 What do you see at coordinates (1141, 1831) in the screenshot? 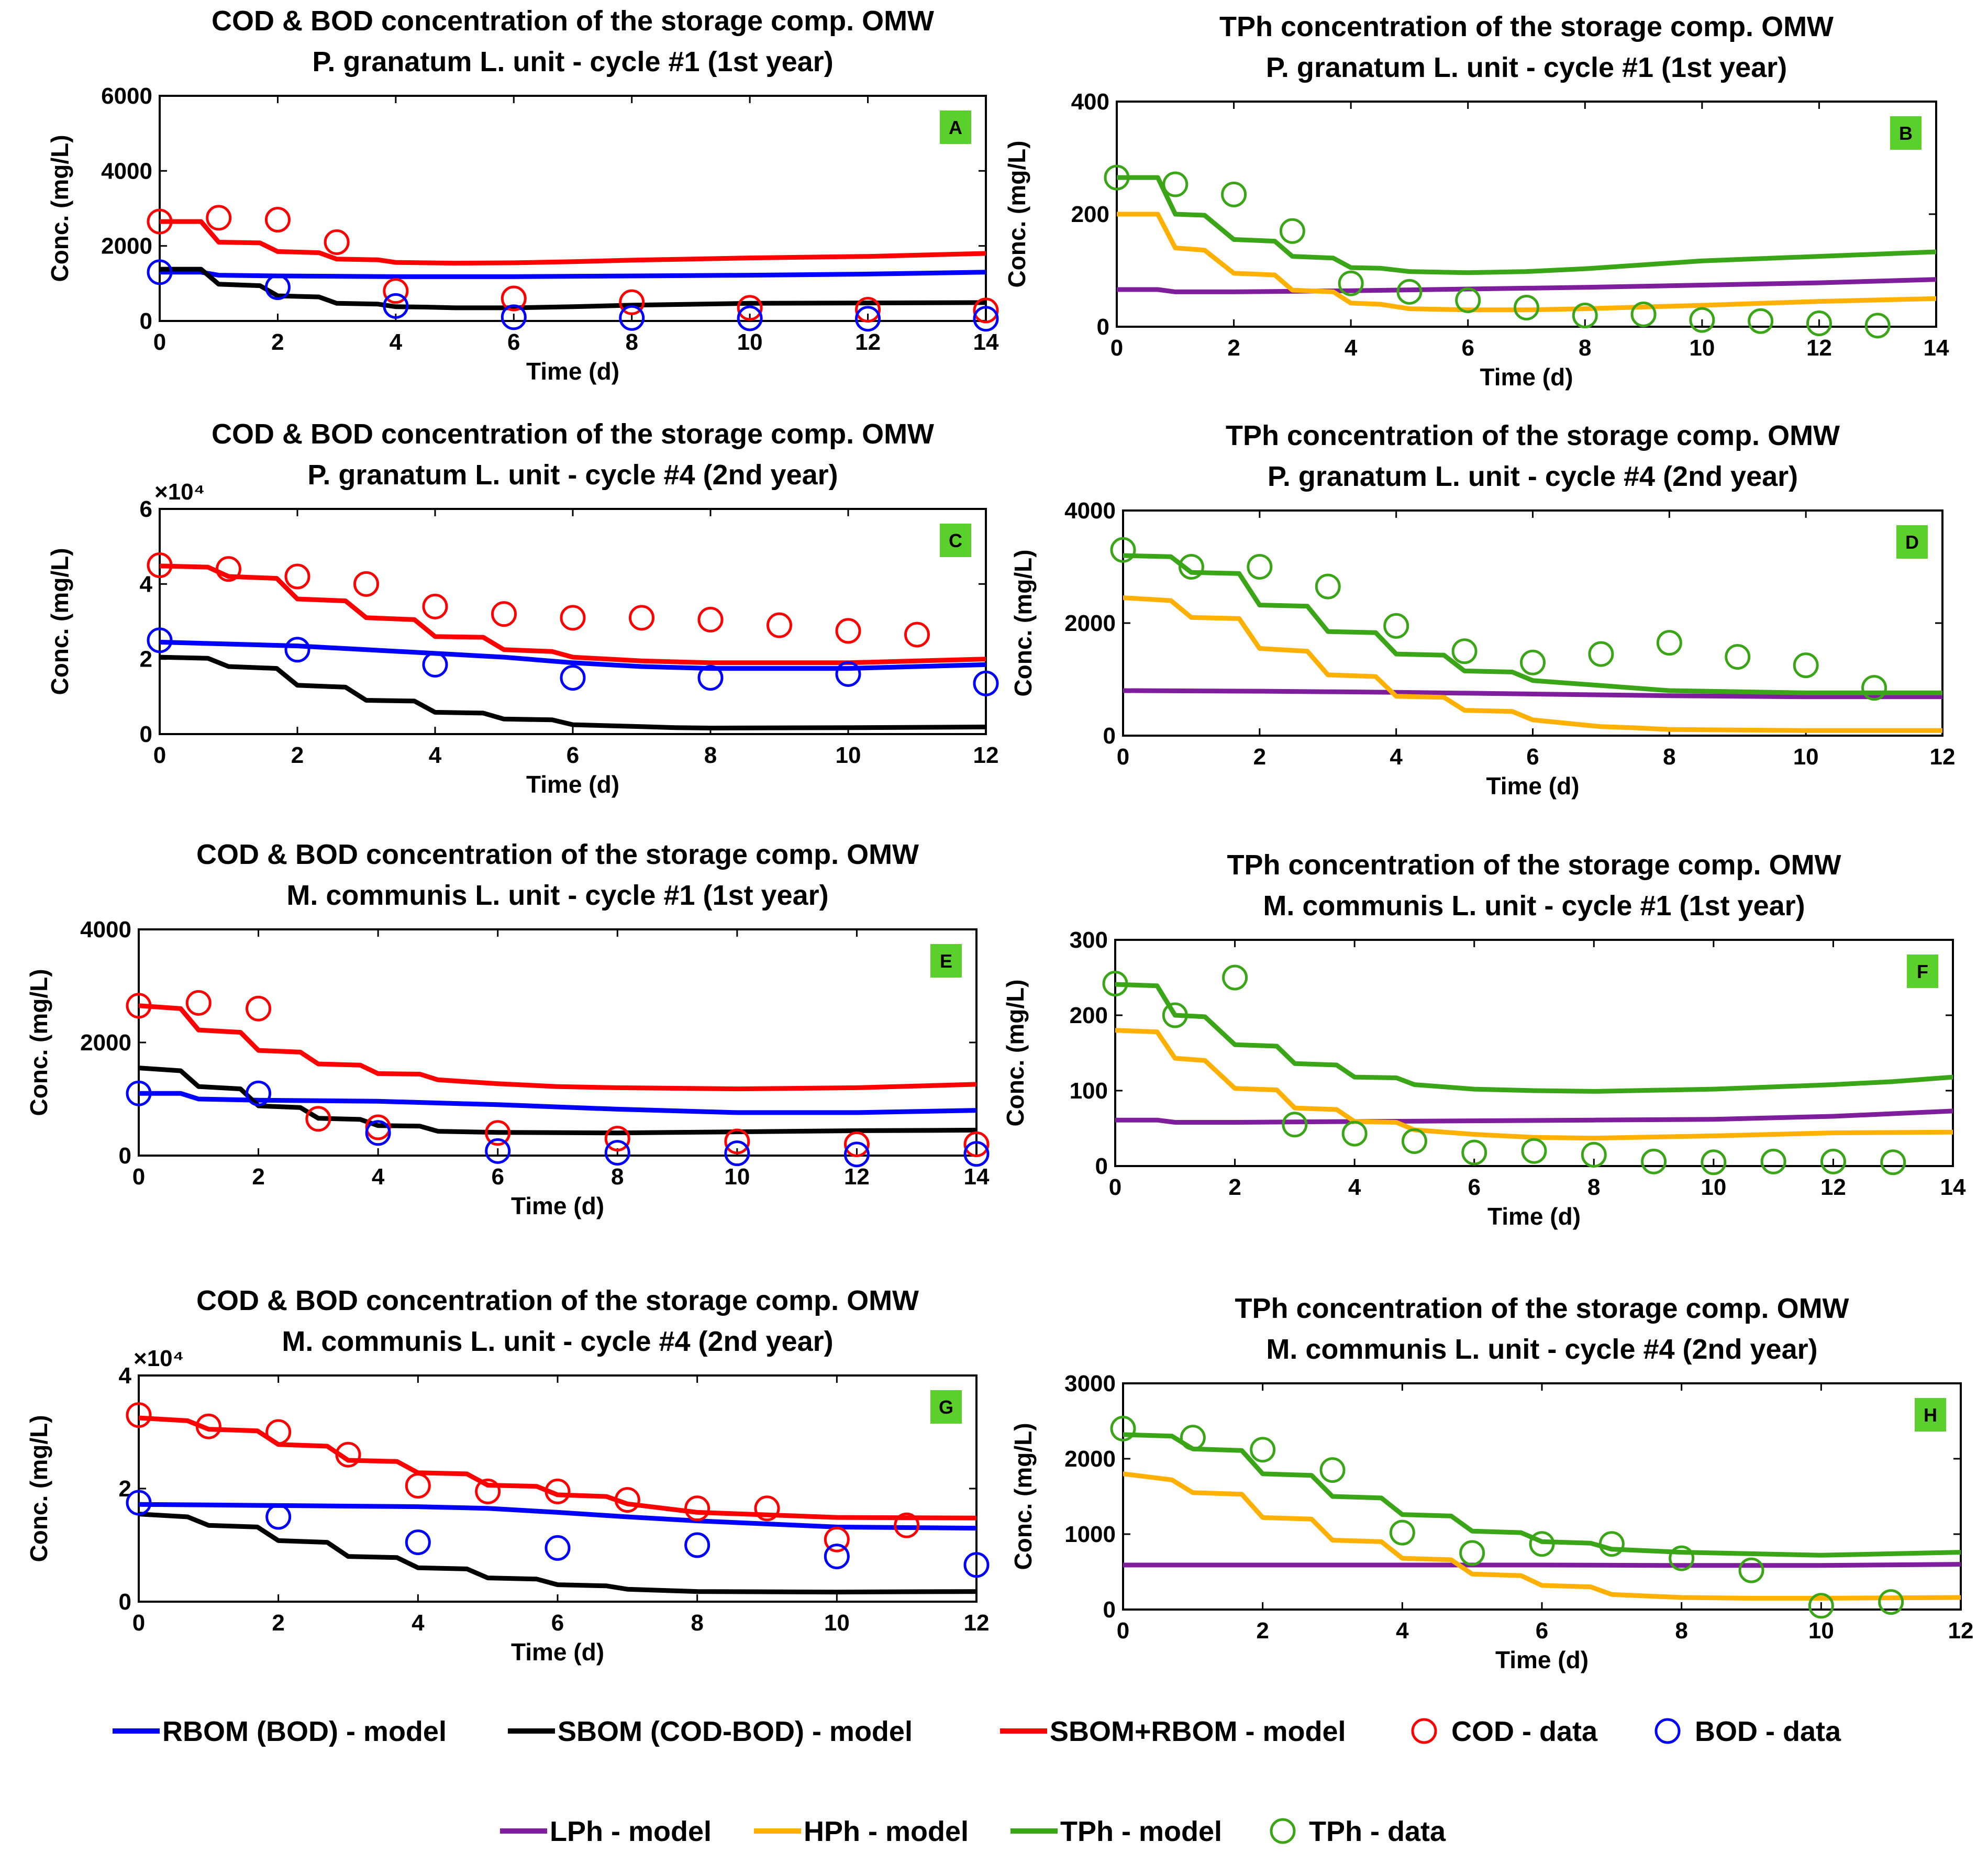
I see `legend-label-tph: TPh - model` at bounding box center [1141, 1831].